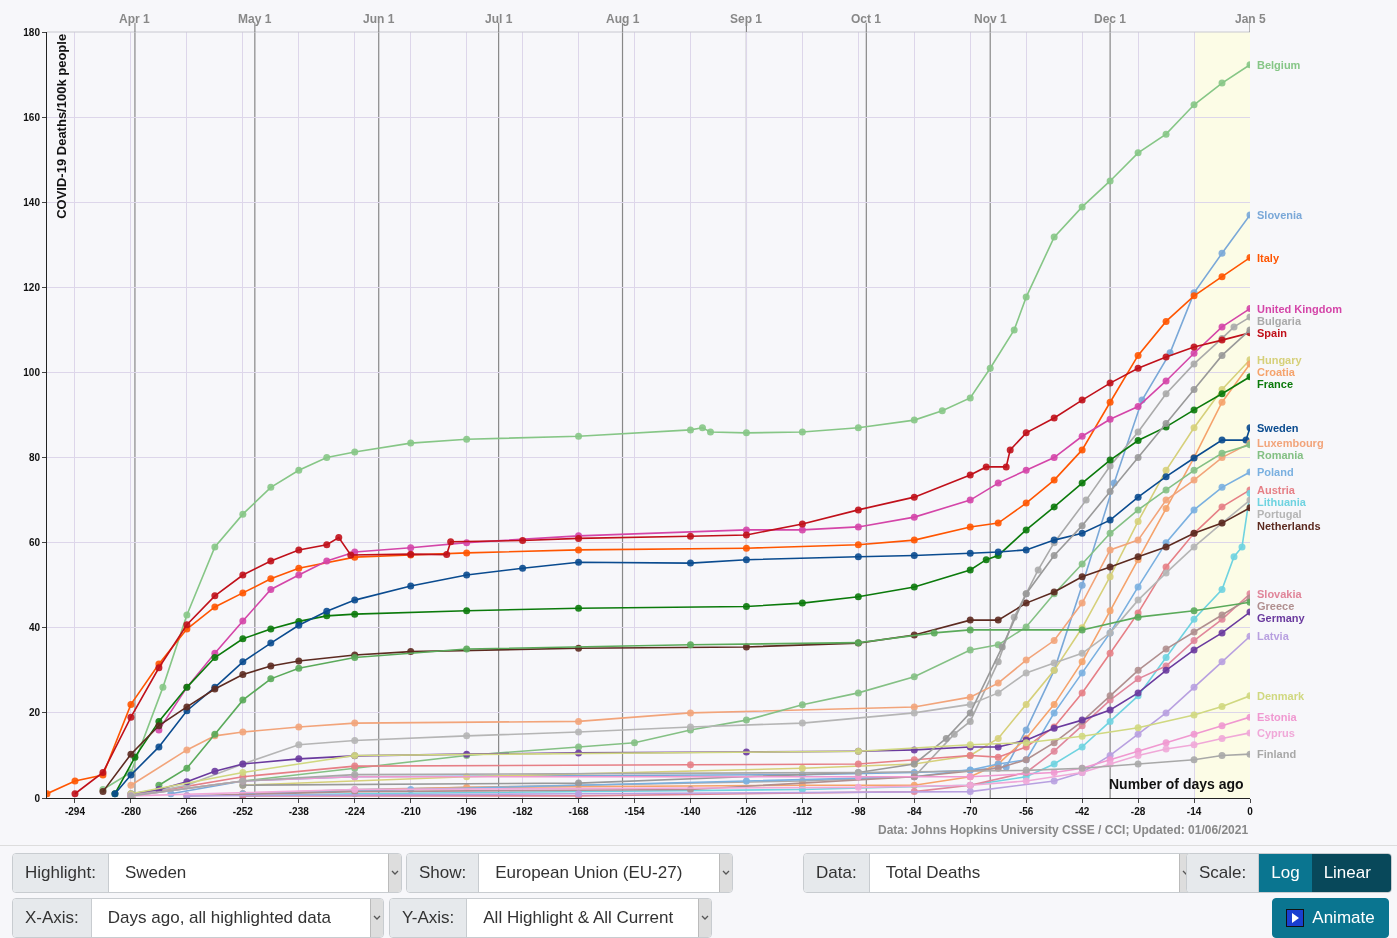 Image resolution: width=1397 pixels, height=938 pixels. I want to click on series-label: Denmark, so click(1281, 696).